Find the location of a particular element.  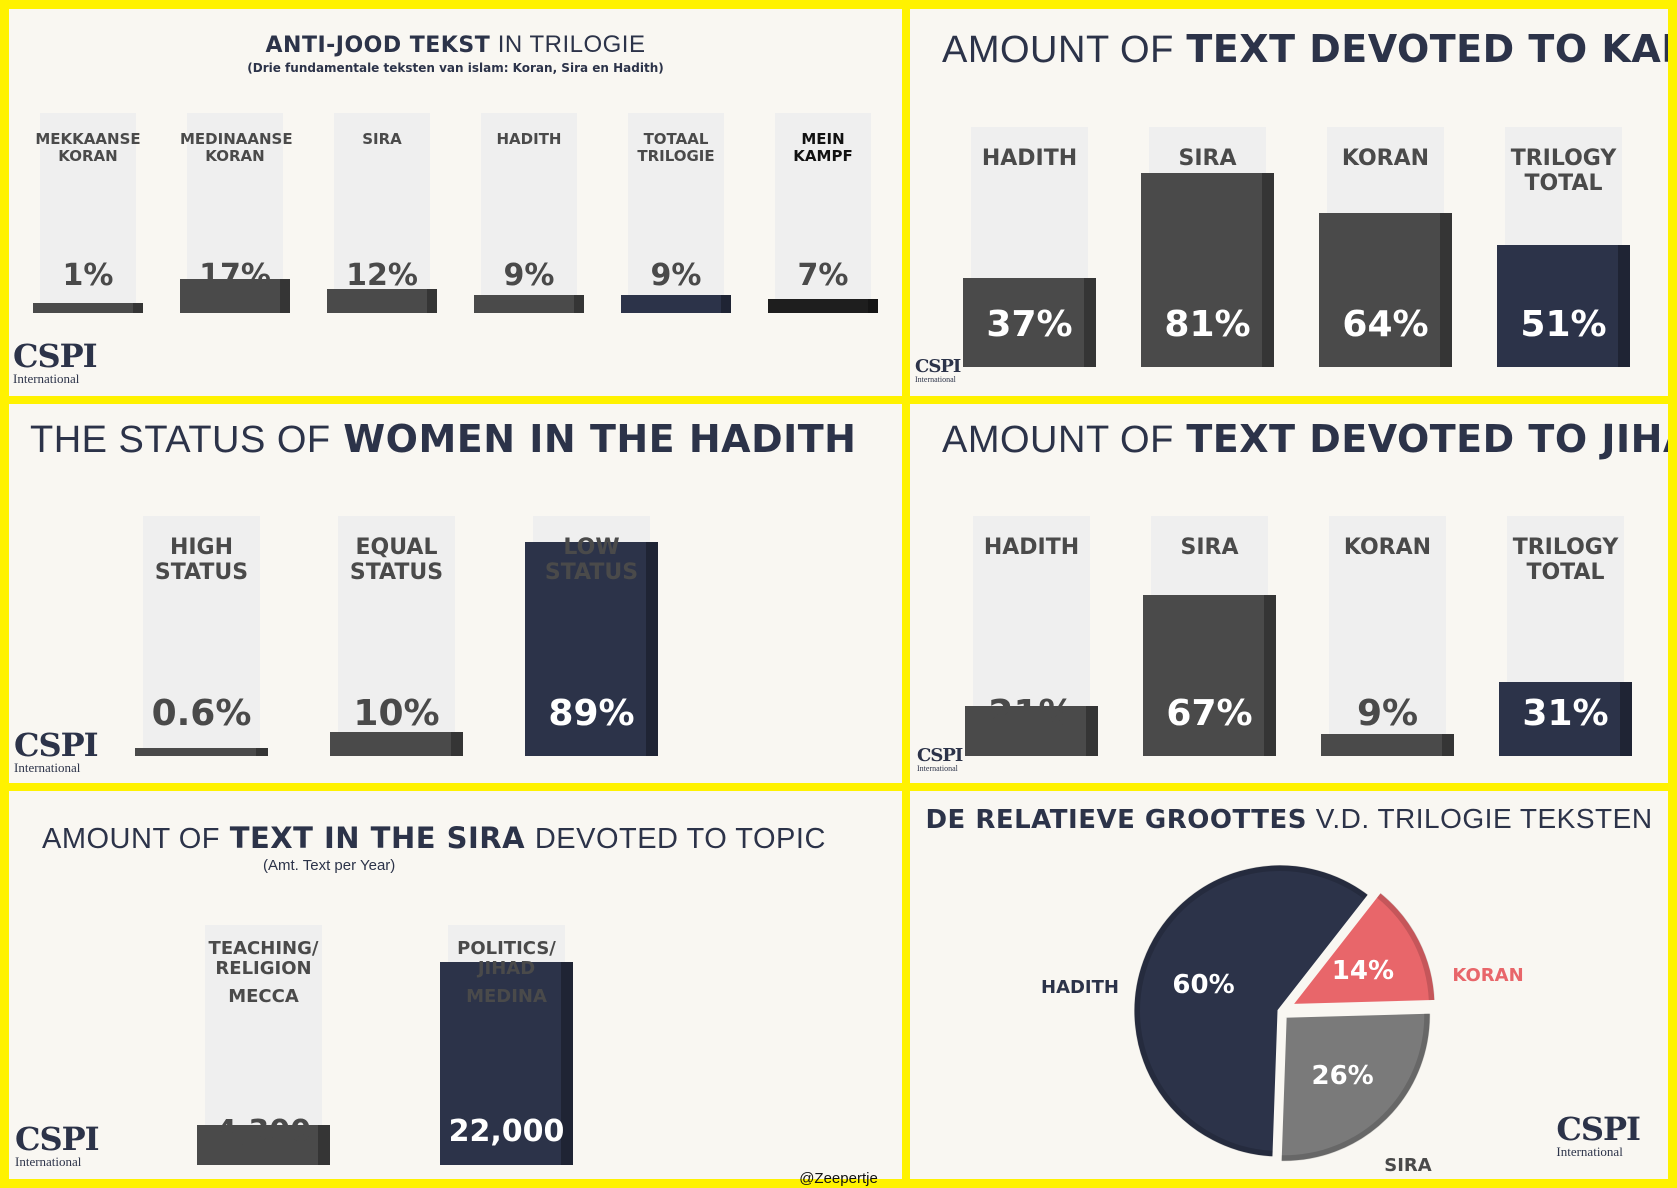

bar-column-0: HIGH STATUS 0.6% is located at coordinates (201, 636).